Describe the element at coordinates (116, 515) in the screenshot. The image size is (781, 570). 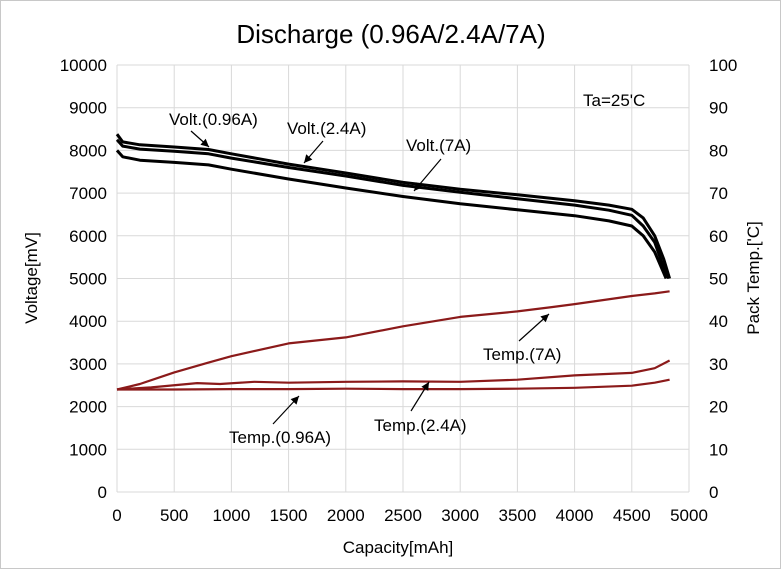
I see `x-tick-label: 0` at that location.